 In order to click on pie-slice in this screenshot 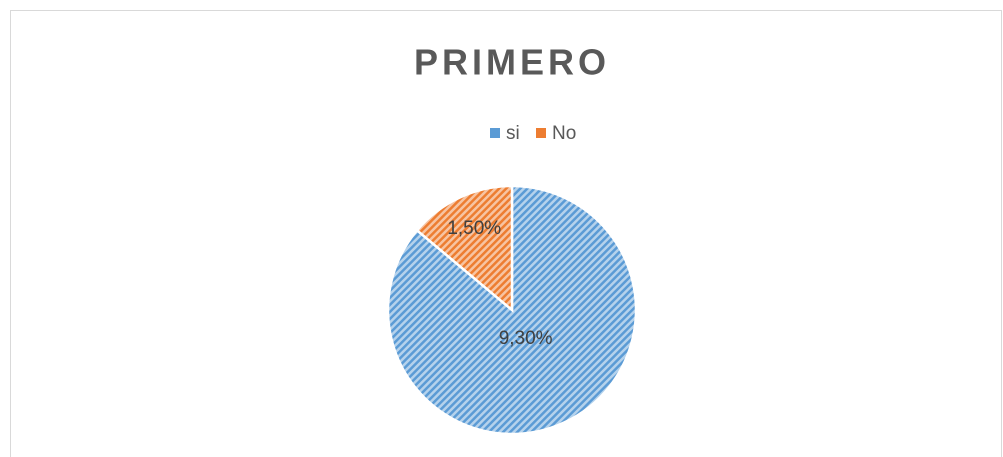, I will do `click(464, 248)`.